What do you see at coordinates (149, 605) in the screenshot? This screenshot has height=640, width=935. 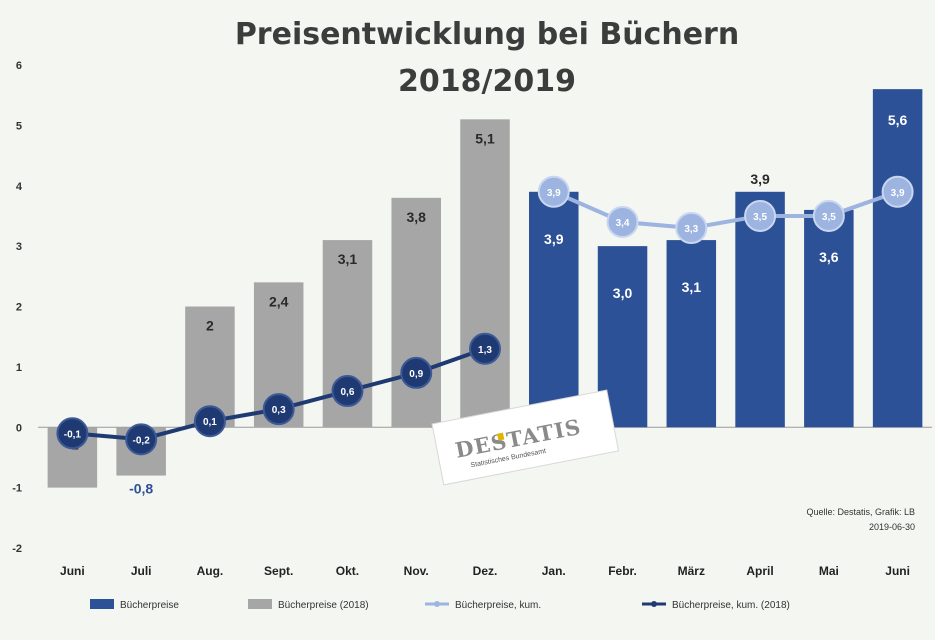 I see `legend-label: Bücherpreise` at bounding box center [149, 605].